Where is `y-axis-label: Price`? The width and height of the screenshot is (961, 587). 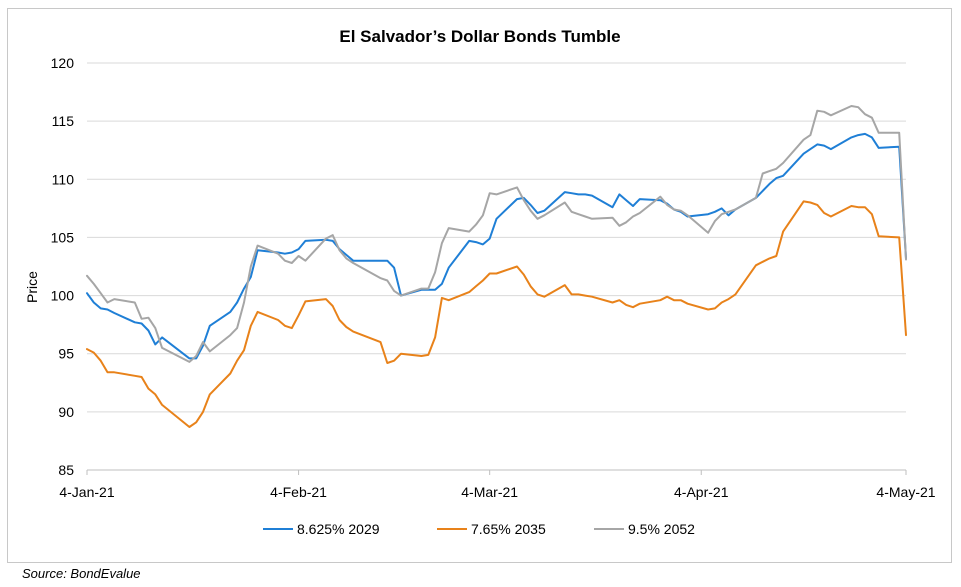
y-axis-label: Price is located at coordinates (32, 287).